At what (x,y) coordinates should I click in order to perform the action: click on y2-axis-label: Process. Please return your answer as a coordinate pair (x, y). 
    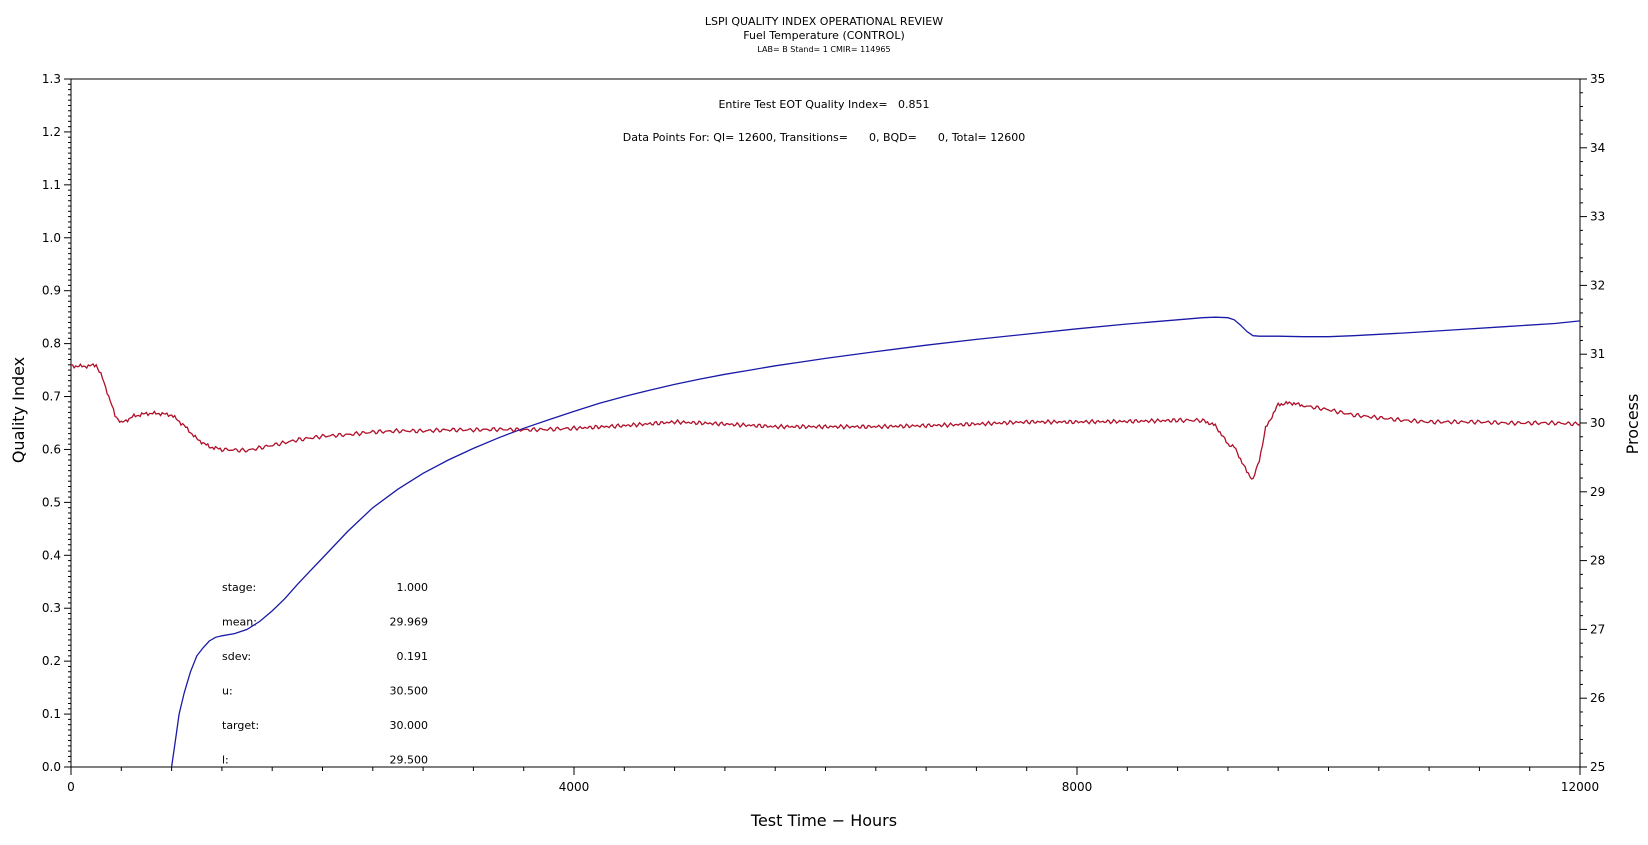
    Looking at the image, I should click on (1632, 424).